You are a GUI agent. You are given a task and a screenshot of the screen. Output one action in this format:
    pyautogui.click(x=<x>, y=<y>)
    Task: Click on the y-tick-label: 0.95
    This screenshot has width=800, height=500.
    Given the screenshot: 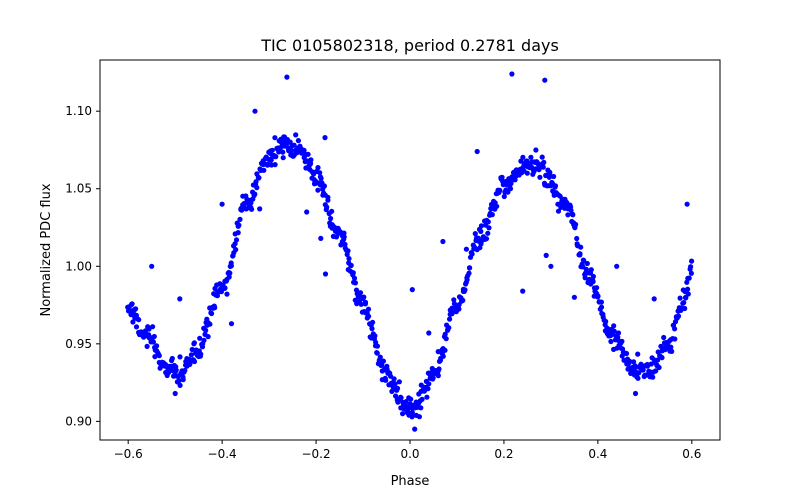 What is the action you would take?
    pyautogui.click(x=78, y=344)
    